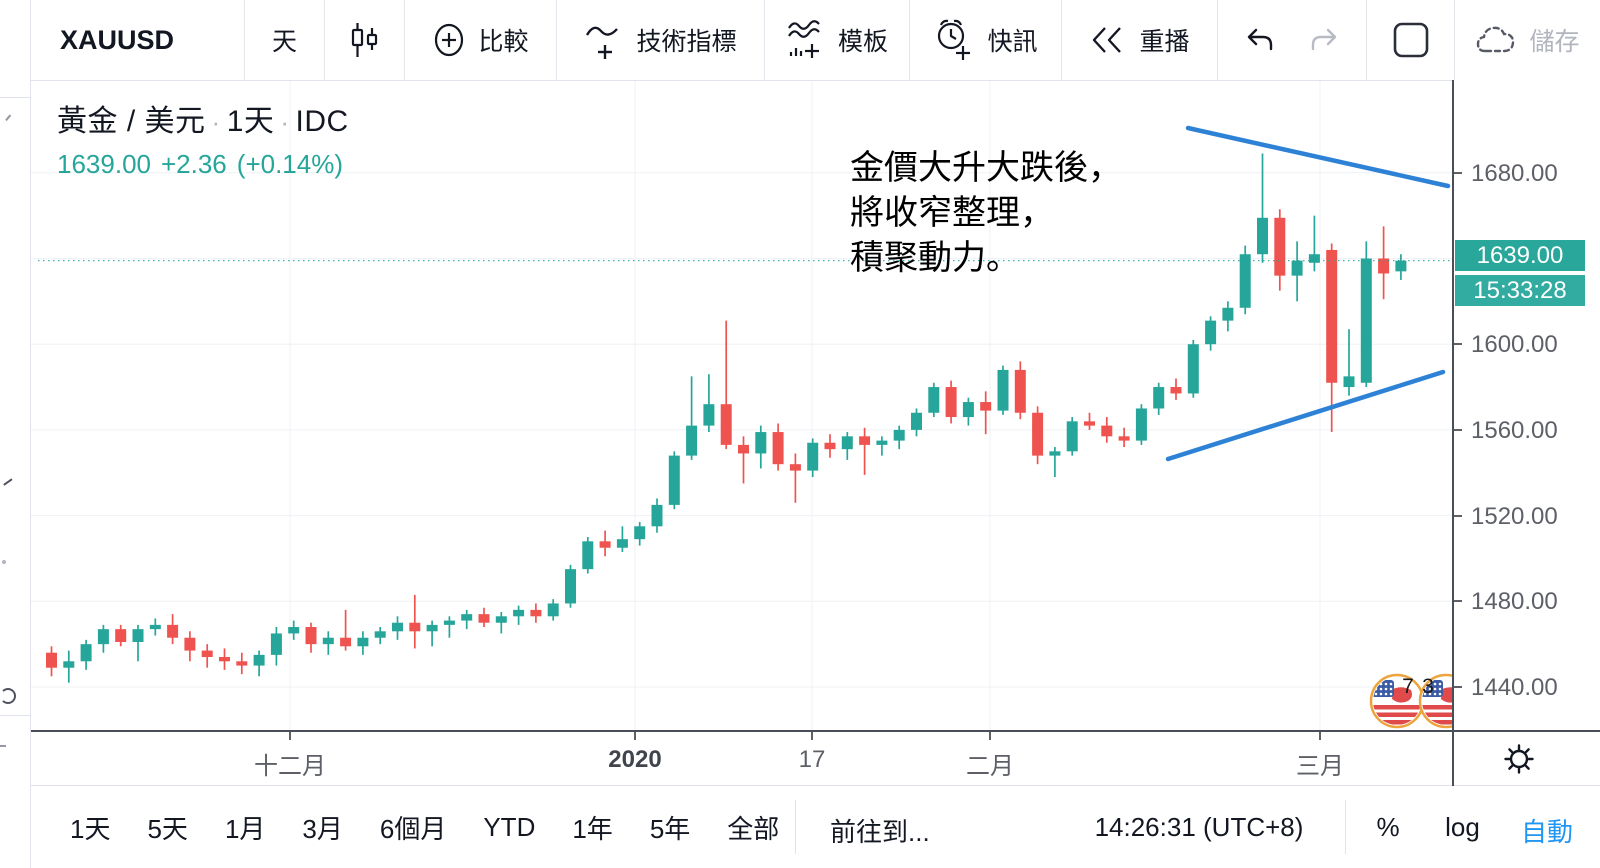 This screenshot has width=1600, height=868. Describe the element at coordinates (935, 258) in the screenshot. I see `annotation-line: 積聚動力。` at that location.